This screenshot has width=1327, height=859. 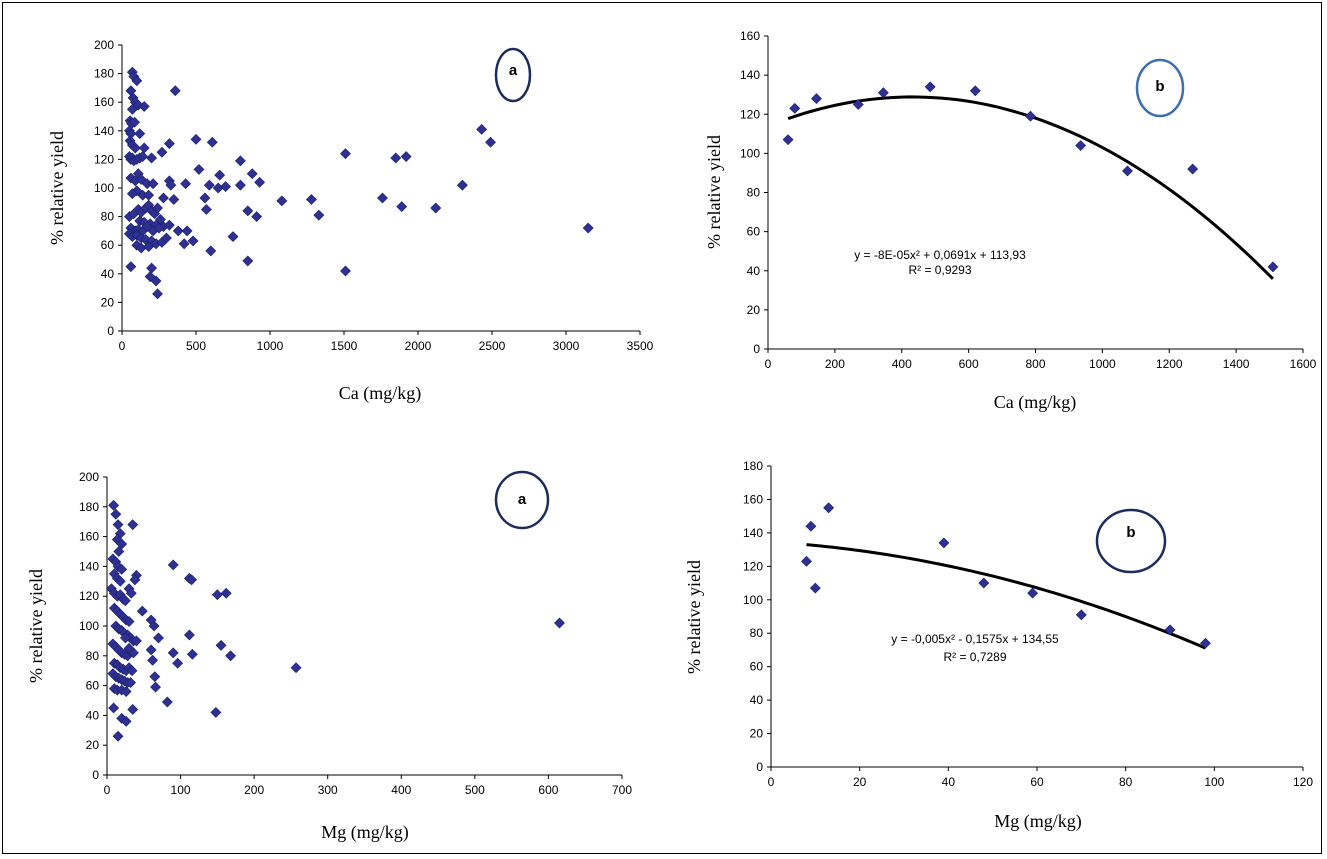 What do you see at coordinates (328, 790) in the screenshot?
I see `x-tick-label: 300` at bounding box center [328, 790].